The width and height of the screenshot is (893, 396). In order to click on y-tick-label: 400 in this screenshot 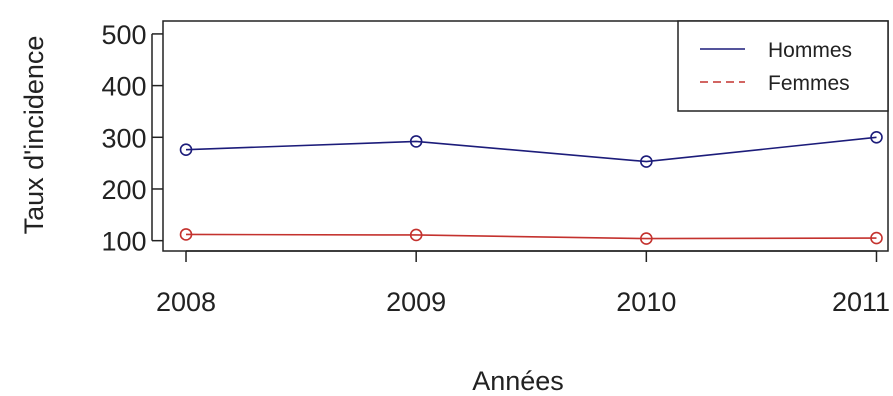, I will do `click(123, 87)`.